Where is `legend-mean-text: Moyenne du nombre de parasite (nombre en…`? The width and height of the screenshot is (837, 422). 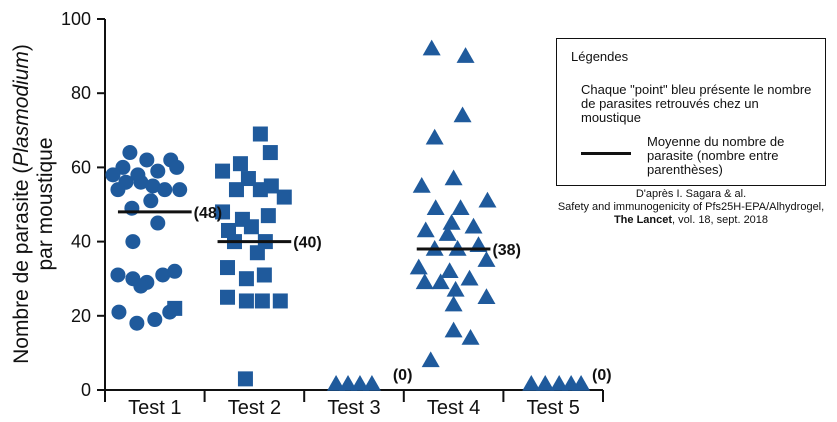
legend-mean-text: Moyenne du nombre de parasite (nombre en… is located at coordinates (716, 155).